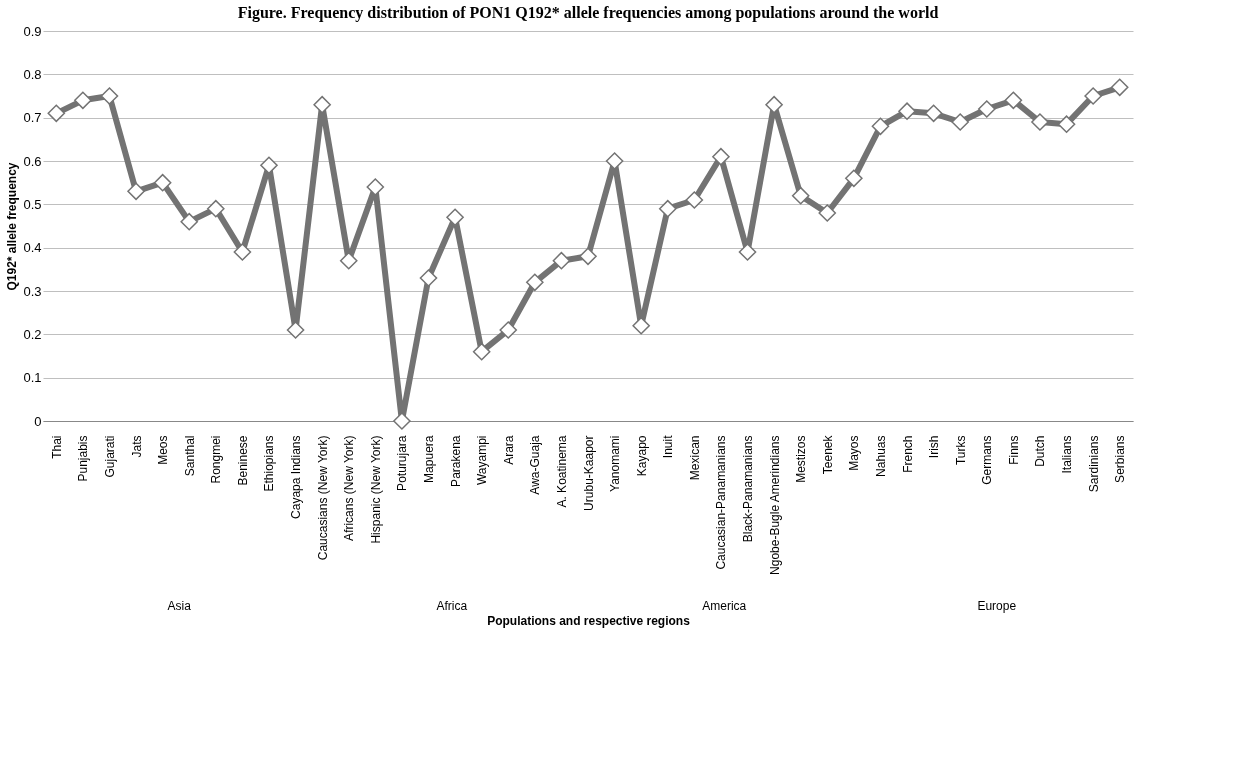 The image size is (1248, 767). I want to click on x-tick-label: Santhal, so click(189, 456).